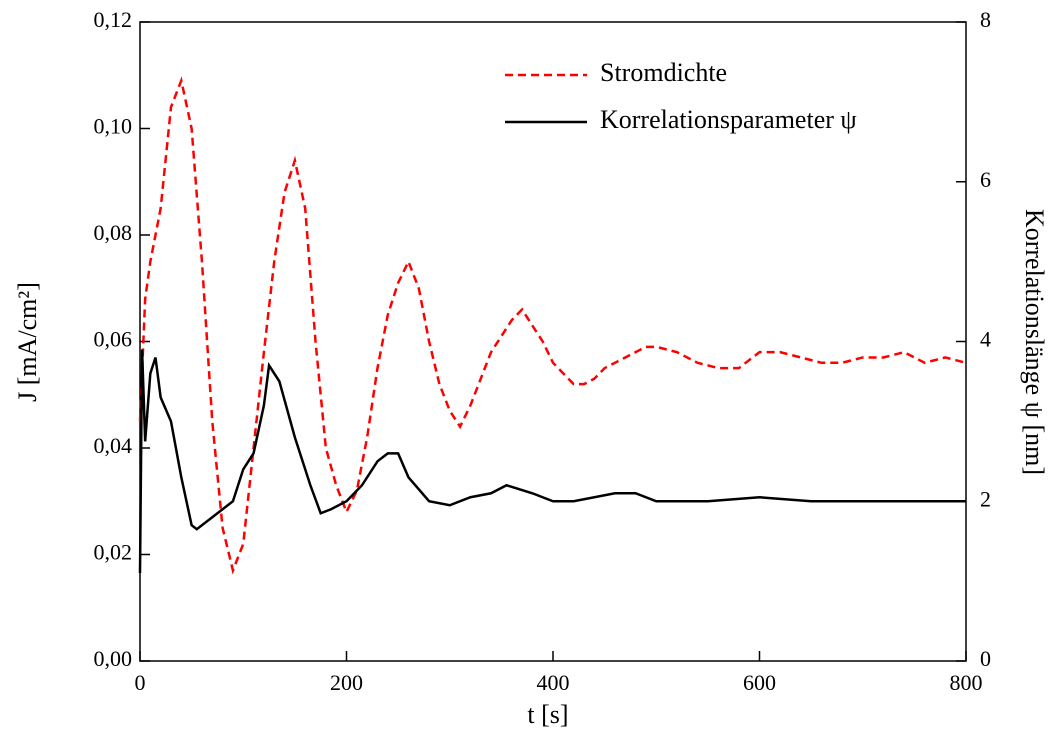 This screenshot has height=733, width=1055. I want to click on x-tick-label: 400, so click(553, 682).